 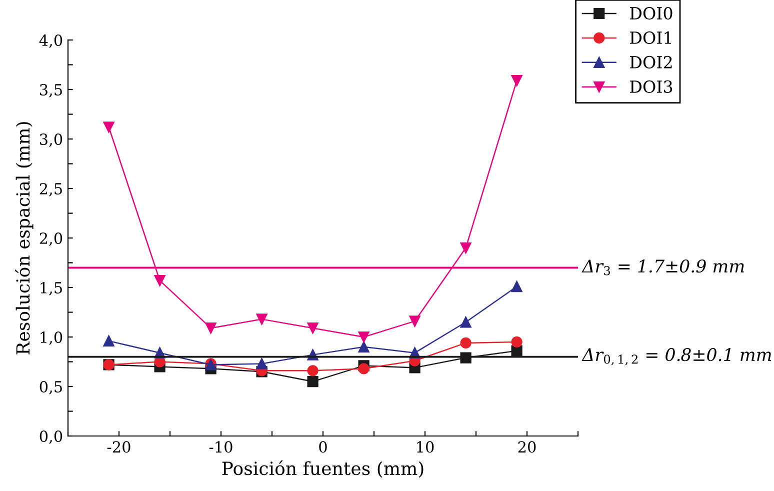 What do you see at coordinates (51, 437) in the screenshot?
I see `y-tick-label: 0,0` at bounding box center [51, 437].